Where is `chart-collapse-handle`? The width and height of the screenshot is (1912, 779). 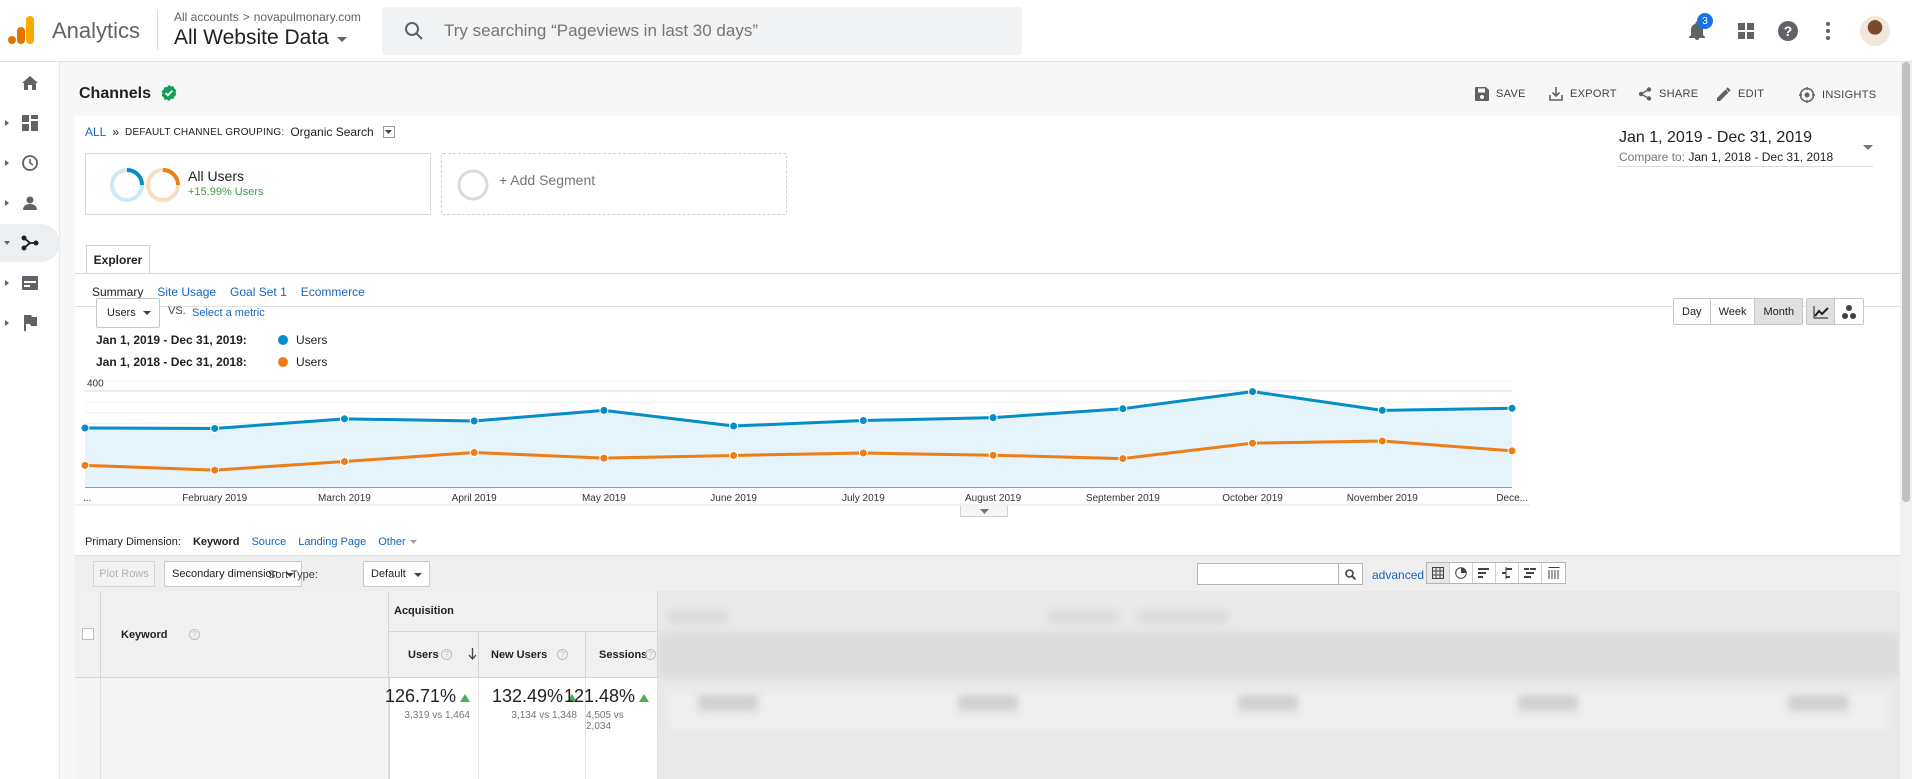
chart-collapse-handle is located at coordinates (984, 511).